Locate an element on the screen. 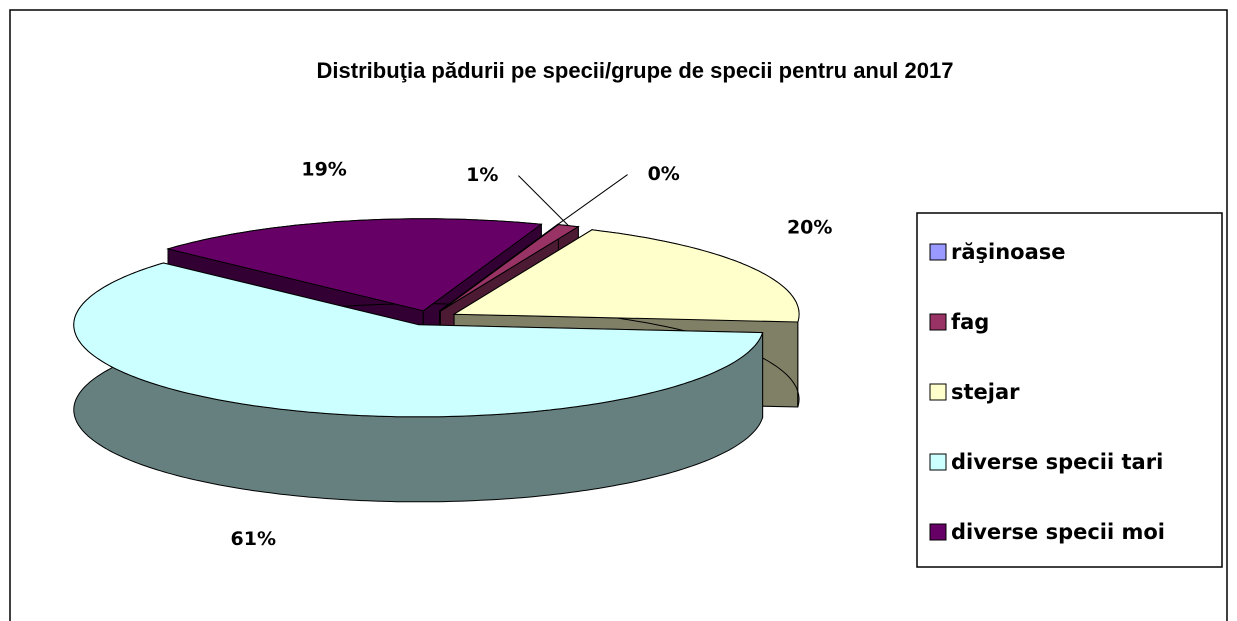  data-label: 1% is located at coordinates (482, 175).